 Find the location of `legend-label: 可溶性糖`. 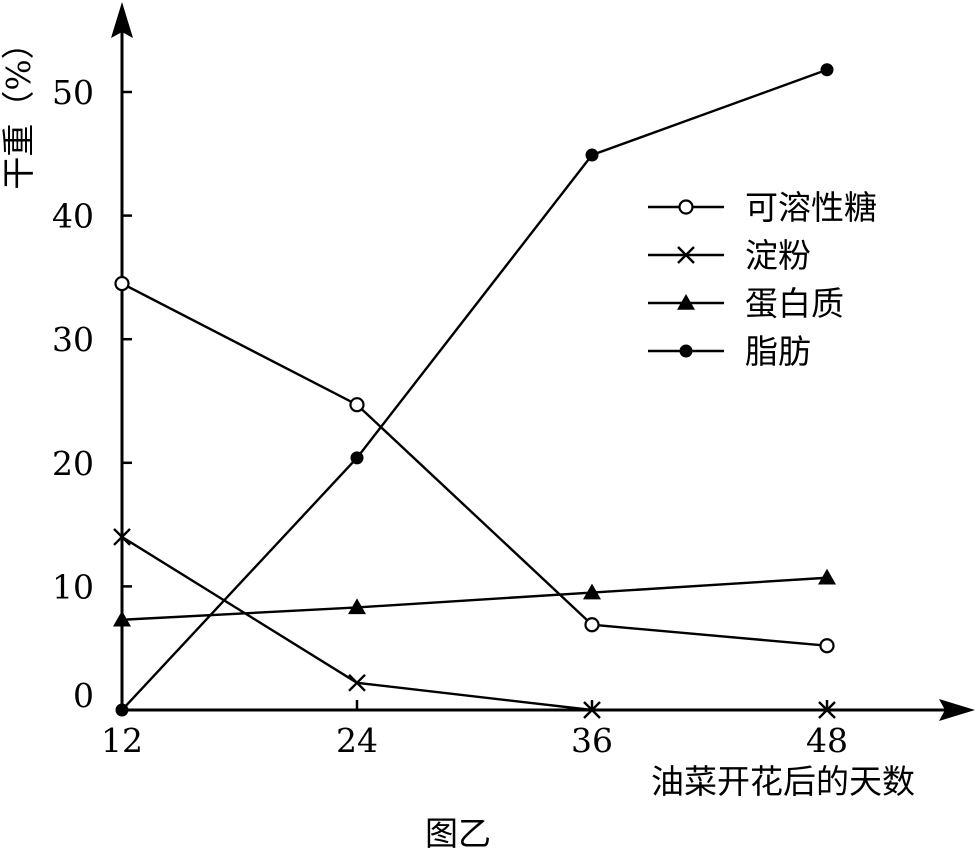

legend-label: 可溶性糖 is located at coordinates (811, 207).